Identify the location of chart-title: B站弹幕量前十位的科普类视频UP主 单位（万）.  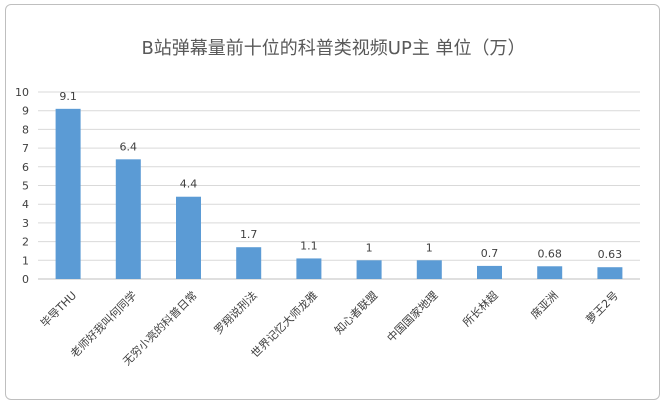
(333, 48).